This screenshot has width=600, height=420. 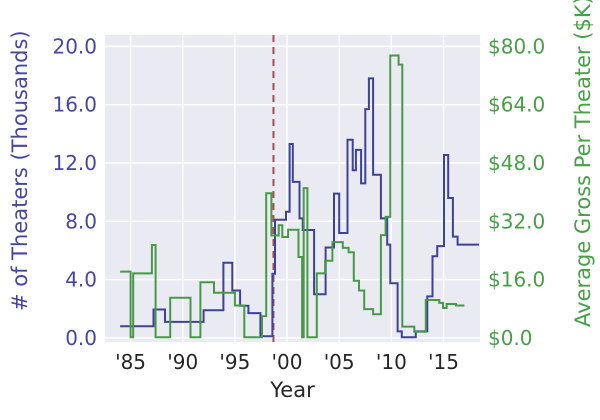 What do you see at coordinates (74, 105) in the screenshot?
I see `y-left-tick-label: 16.0` at bounding box center [74, 105].